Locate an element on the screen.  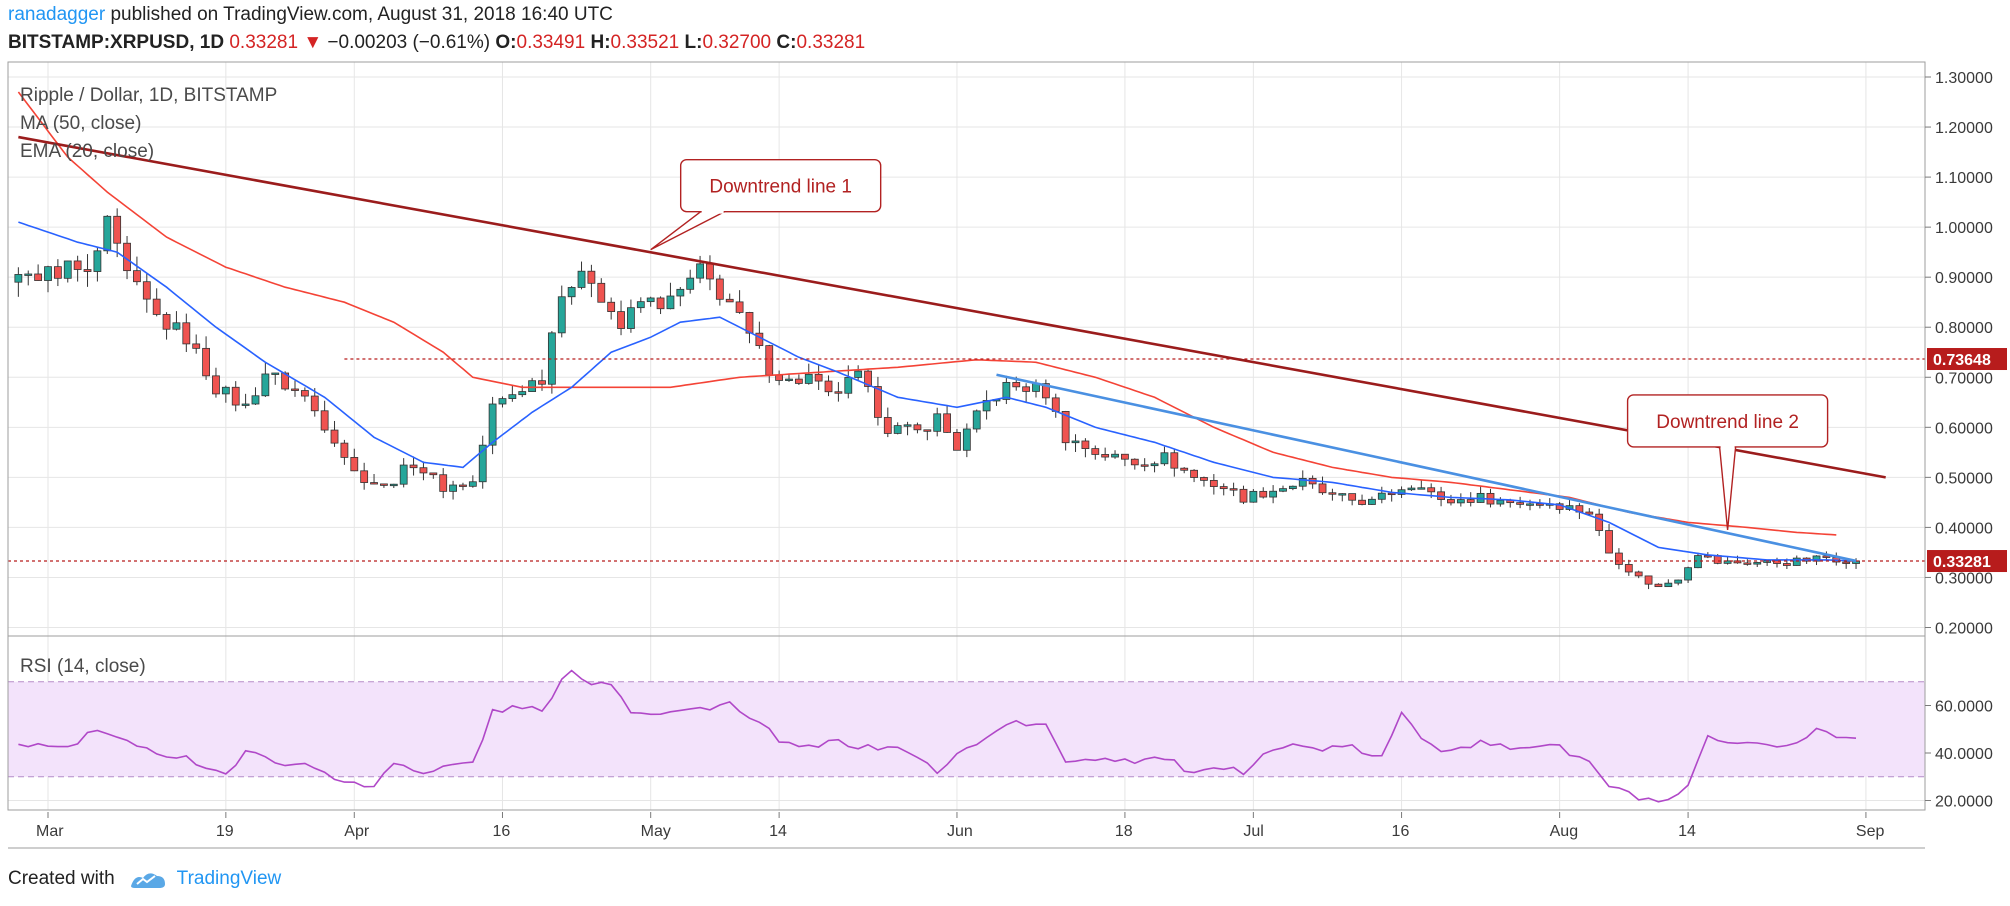
rsi-band is located at coordinates (966, 729).